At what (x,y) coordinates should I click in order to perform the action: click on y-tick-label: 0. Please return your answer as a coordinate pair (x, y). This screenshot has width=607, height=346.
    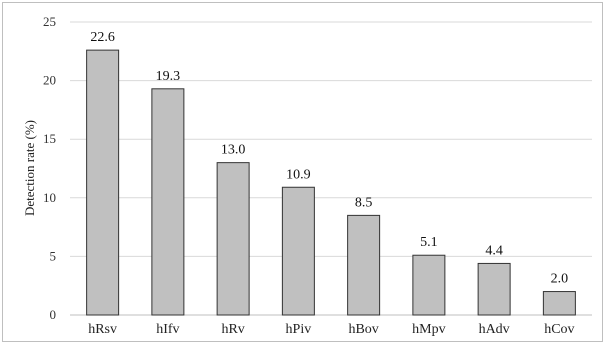
    Looking at the image, I should click on (53, 314).